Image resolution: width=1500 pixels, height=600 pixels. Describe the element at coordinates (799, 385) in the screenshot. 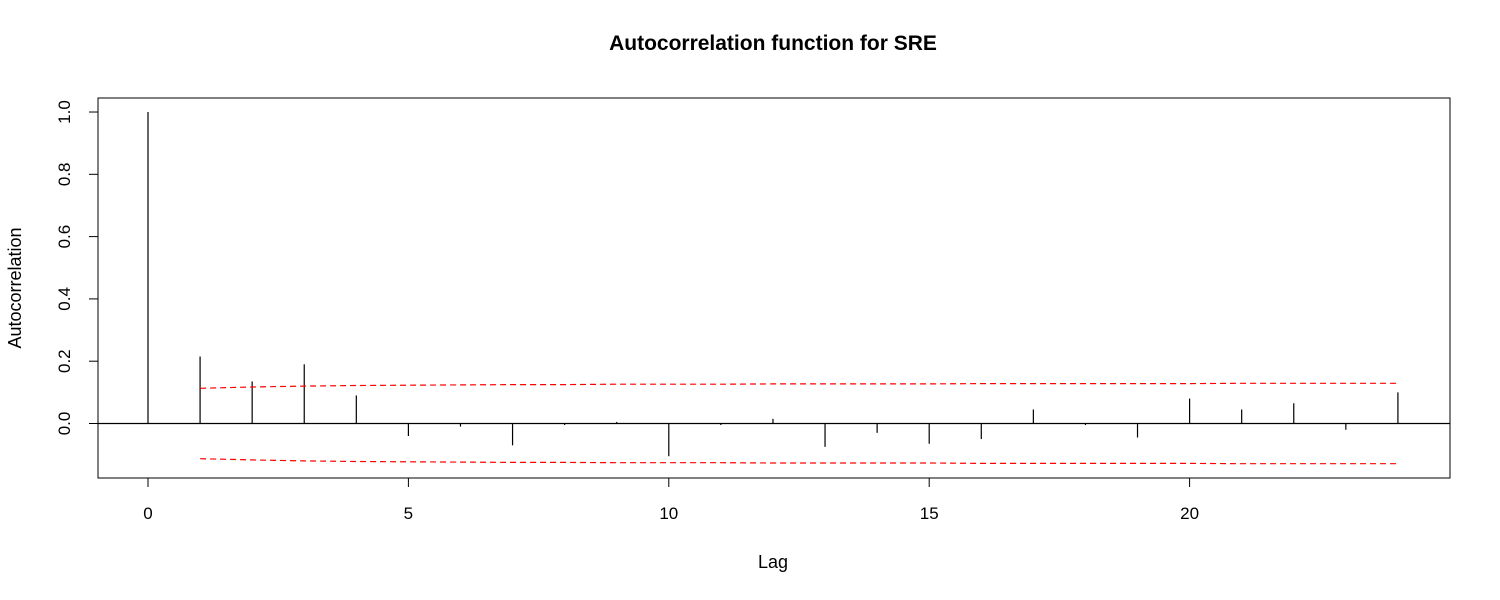

I see `upper-confidence-band` at that location.